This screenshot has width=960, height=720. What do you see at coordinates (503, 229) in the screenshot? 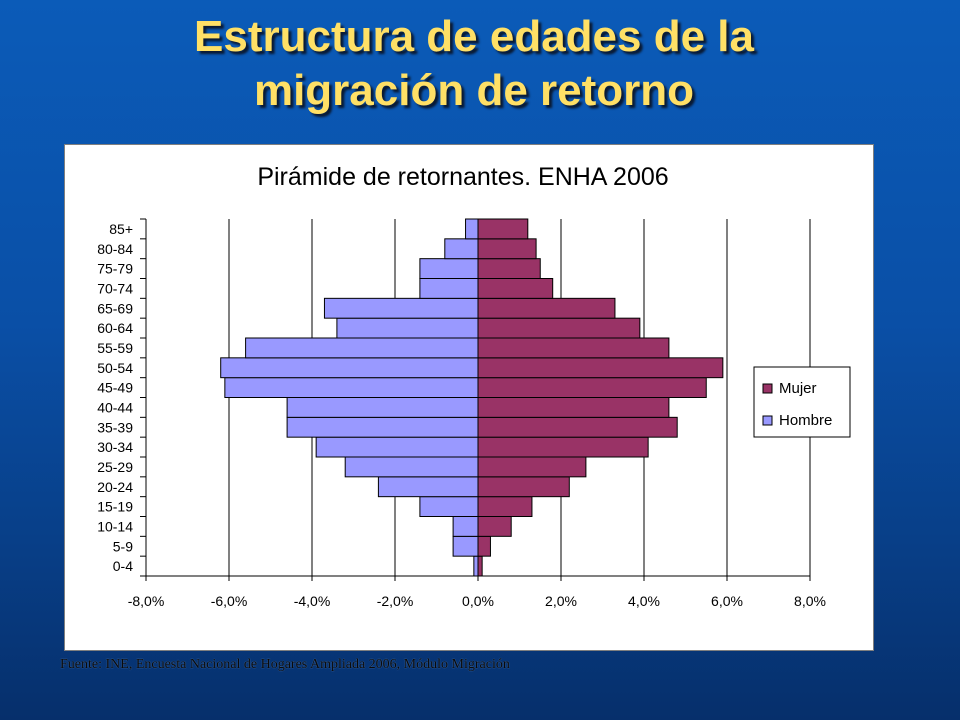
I see `bar-mujer-85+` at bounding box center [503, 229].